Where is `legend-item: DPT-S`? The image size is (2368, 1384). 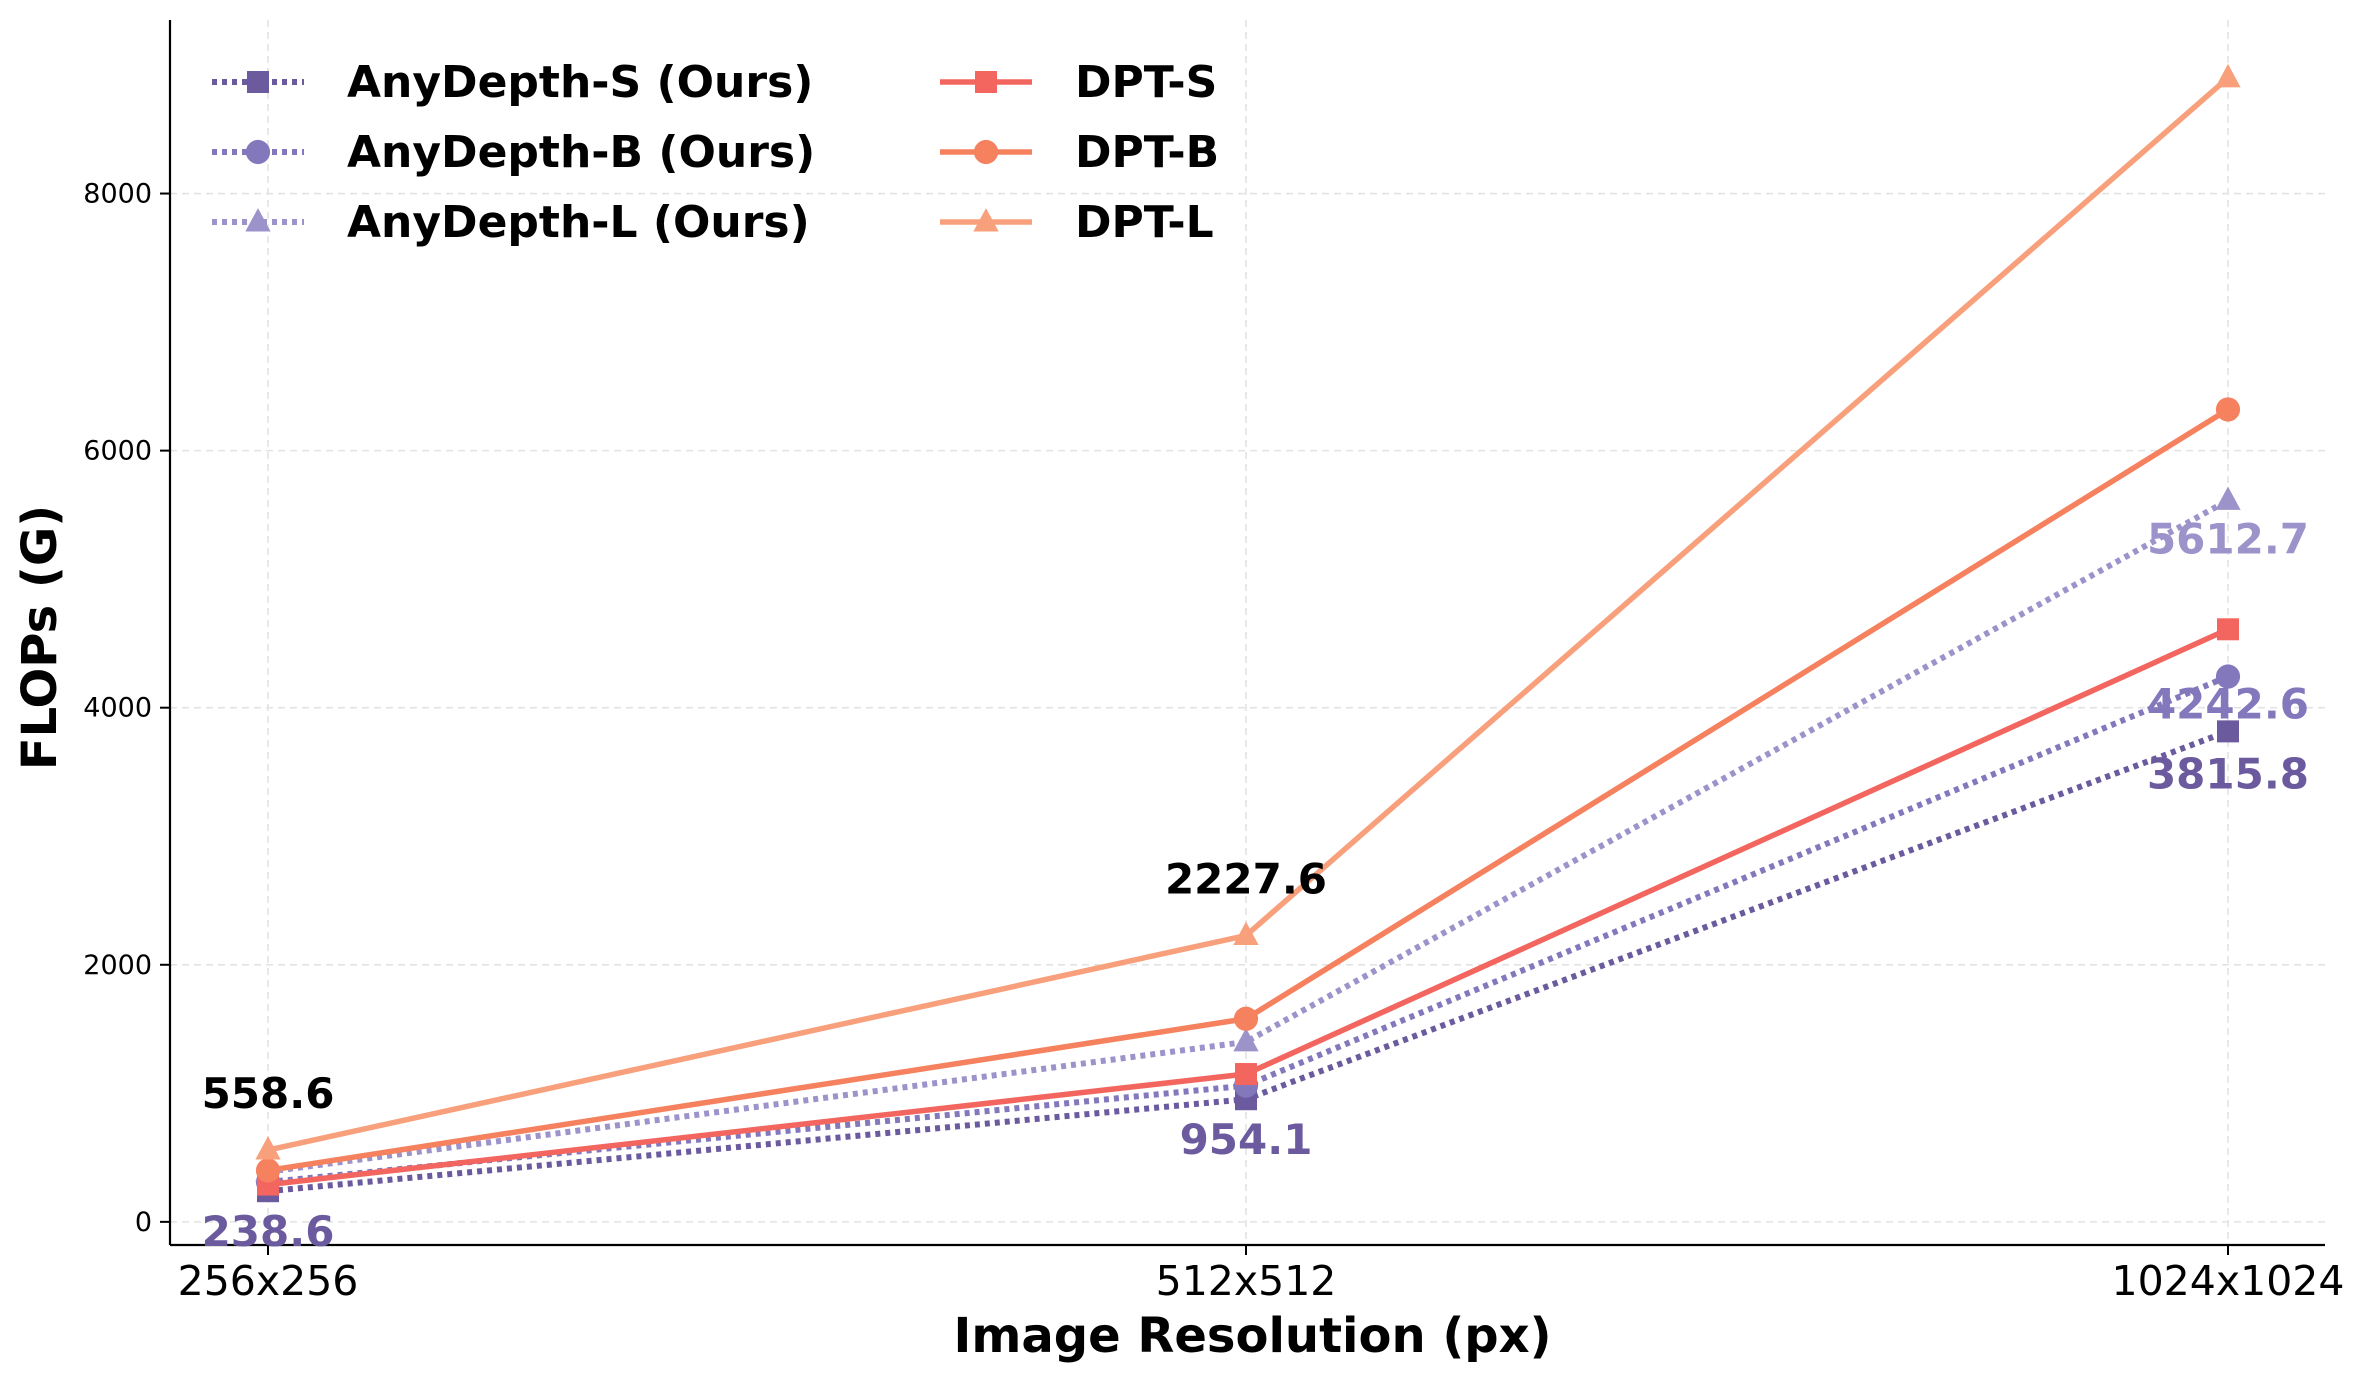 legend-item: DPT-S is located at coordinates (1078, 82).